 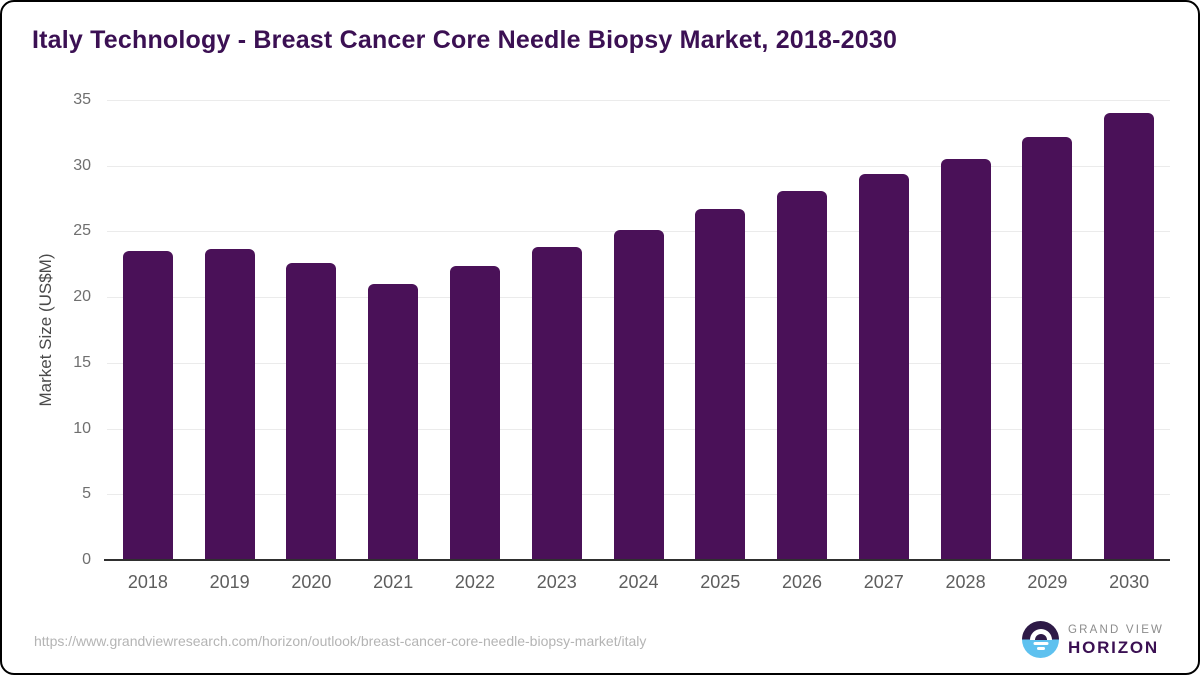 I want to click on x-tick-label-2025: 2025, so click(x=720, y=582).